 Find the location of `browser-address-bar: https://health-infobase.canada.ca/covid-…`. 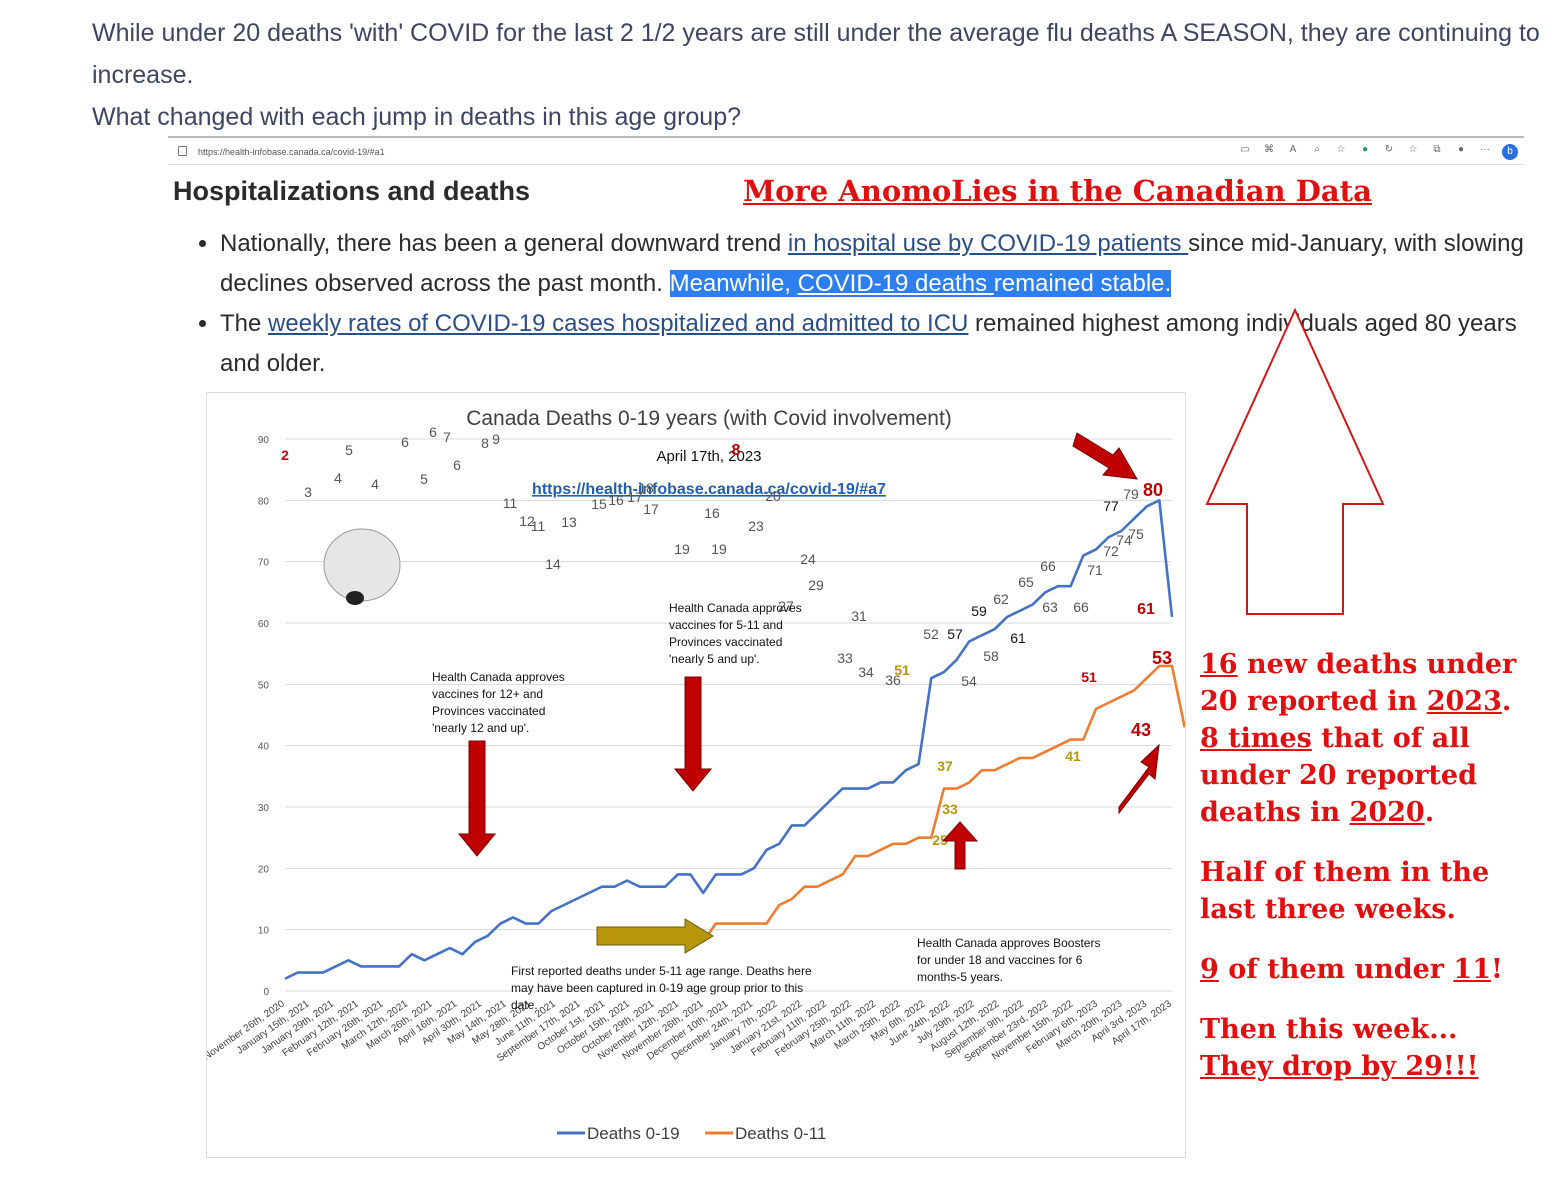

browser-address-bar: https://health-infobase.canada.ca/covid-… is located at coordinates (846, 150).